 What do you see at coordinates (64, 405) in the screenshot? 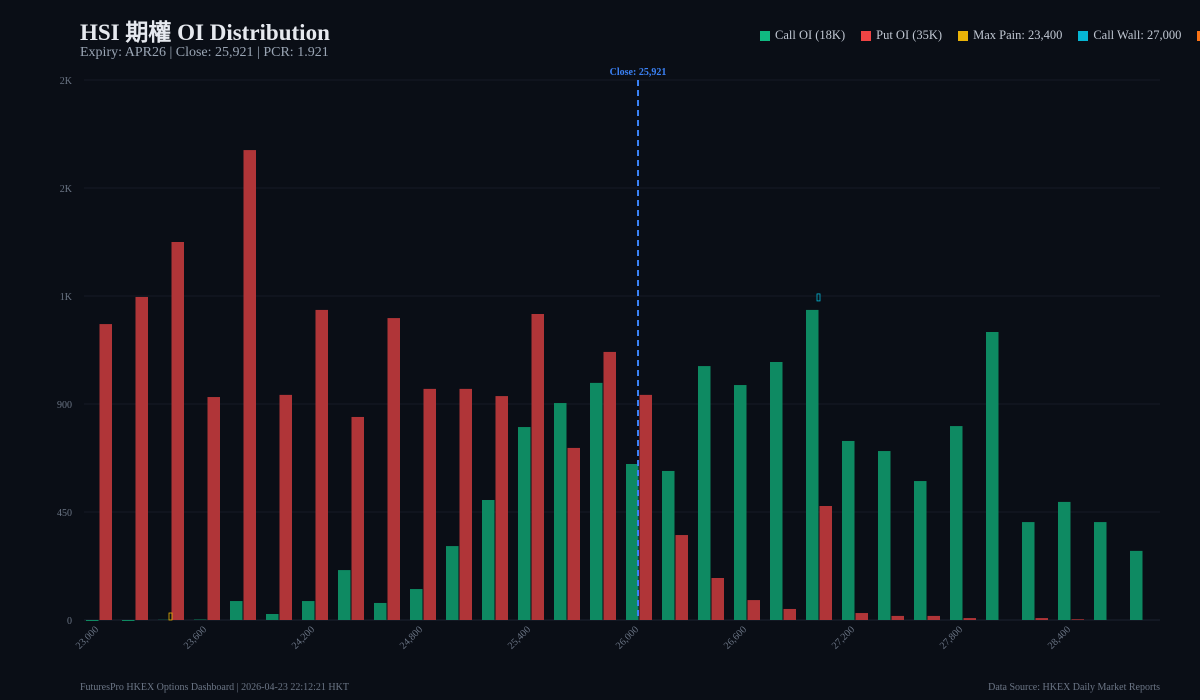
I see `y-tick-label: 900` at bounding box center [64, 405].